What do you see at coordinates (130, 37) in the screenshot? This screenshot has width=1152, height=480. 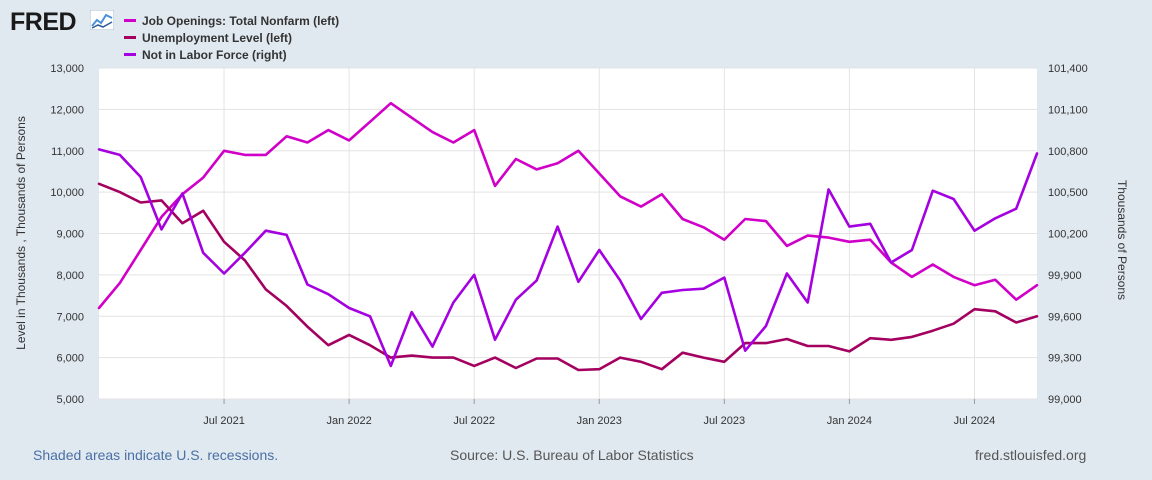 I see `legend-swatch-unemployment` at bounding box center [130, 37].